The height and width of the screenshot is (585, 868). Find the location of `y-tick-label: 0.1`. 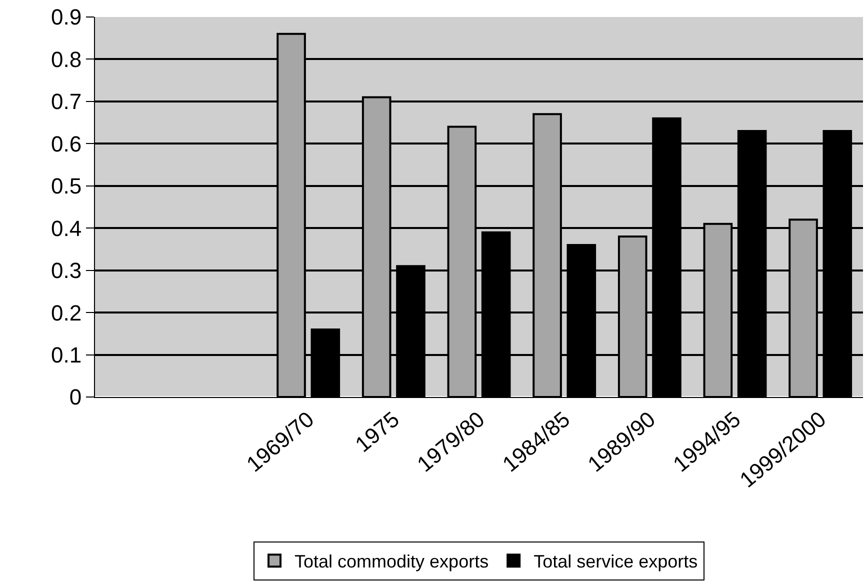

y-tick-label: 0.1 is located at coordinates (66, 355).